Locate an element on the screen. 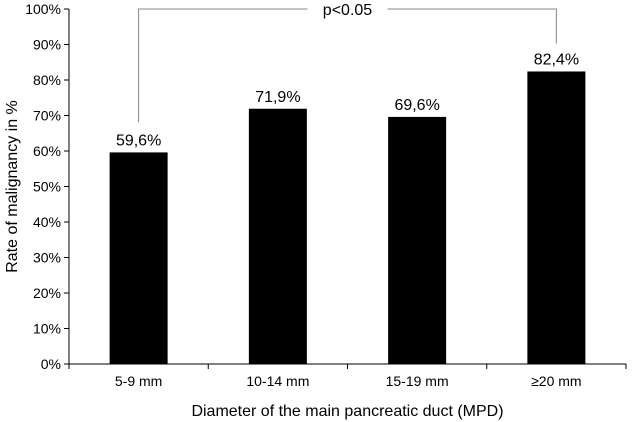  bracket-left-line is located at coordinates (223, 65).